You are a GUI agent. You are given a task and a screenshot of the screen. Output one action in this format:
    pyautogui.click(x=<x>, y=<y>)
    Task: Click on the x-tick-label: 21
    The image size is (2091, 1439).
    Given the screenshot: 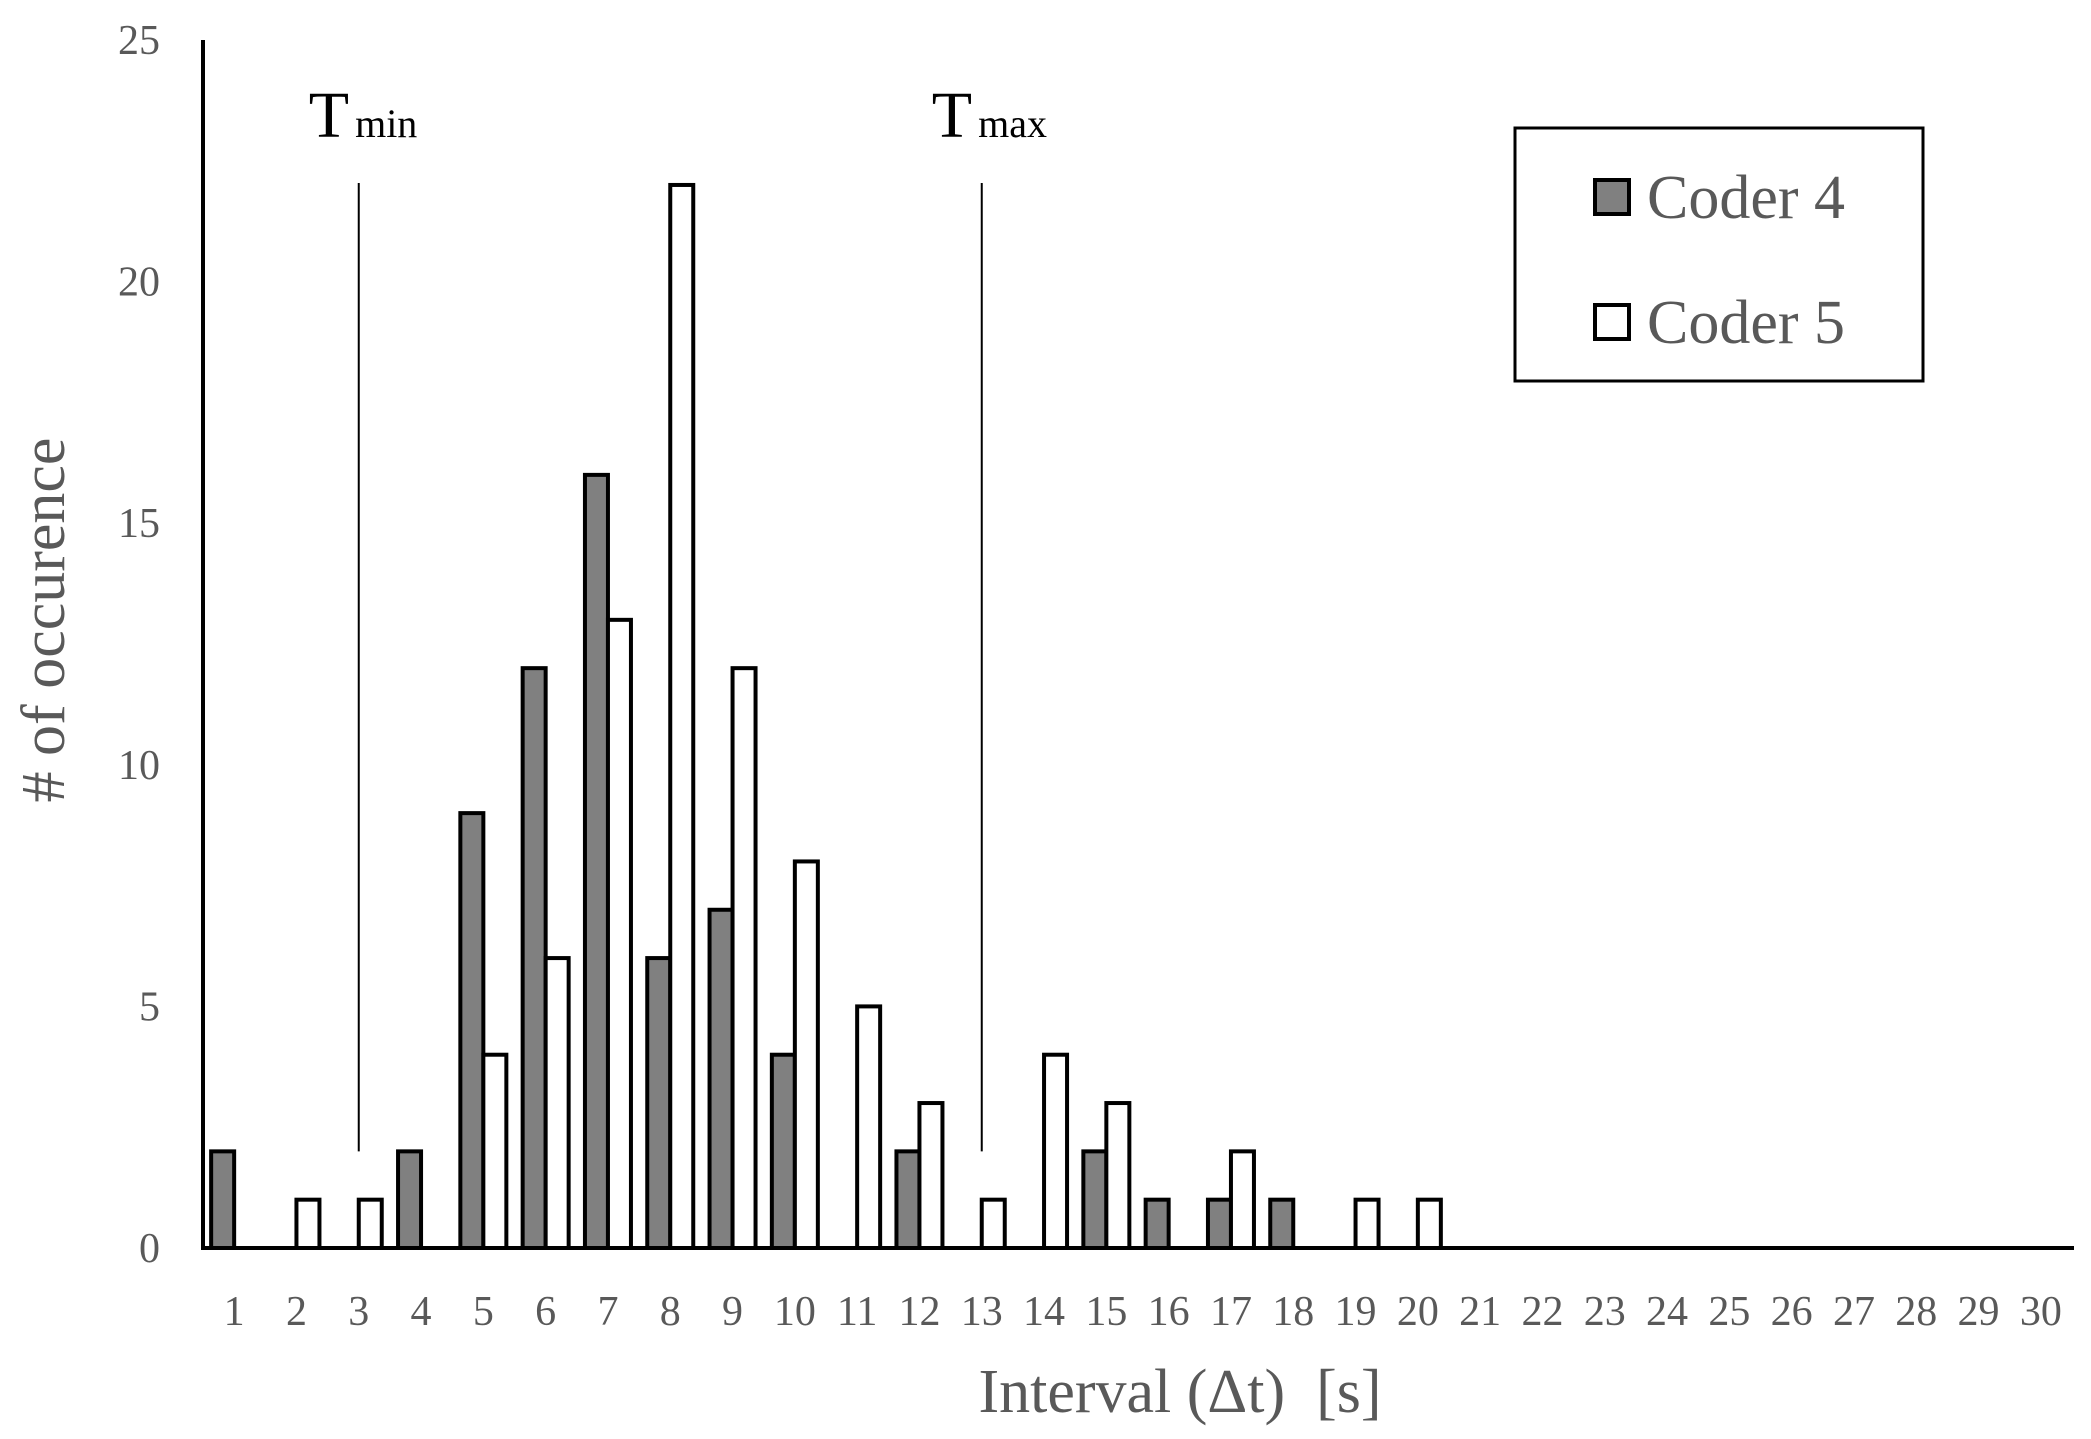 What is the action you would take?
    pyautogui.click(x=1480, y=1312)
    